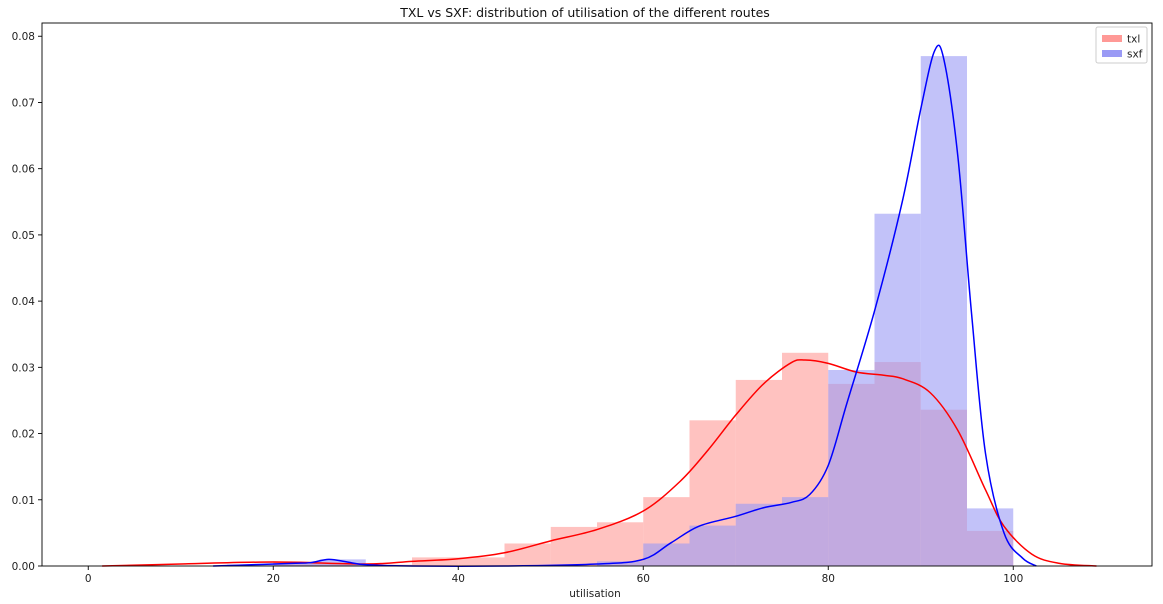  Describe the element at coordinates (273, 579) in the screenshot. I see `x-tick-label: 20` at that location.